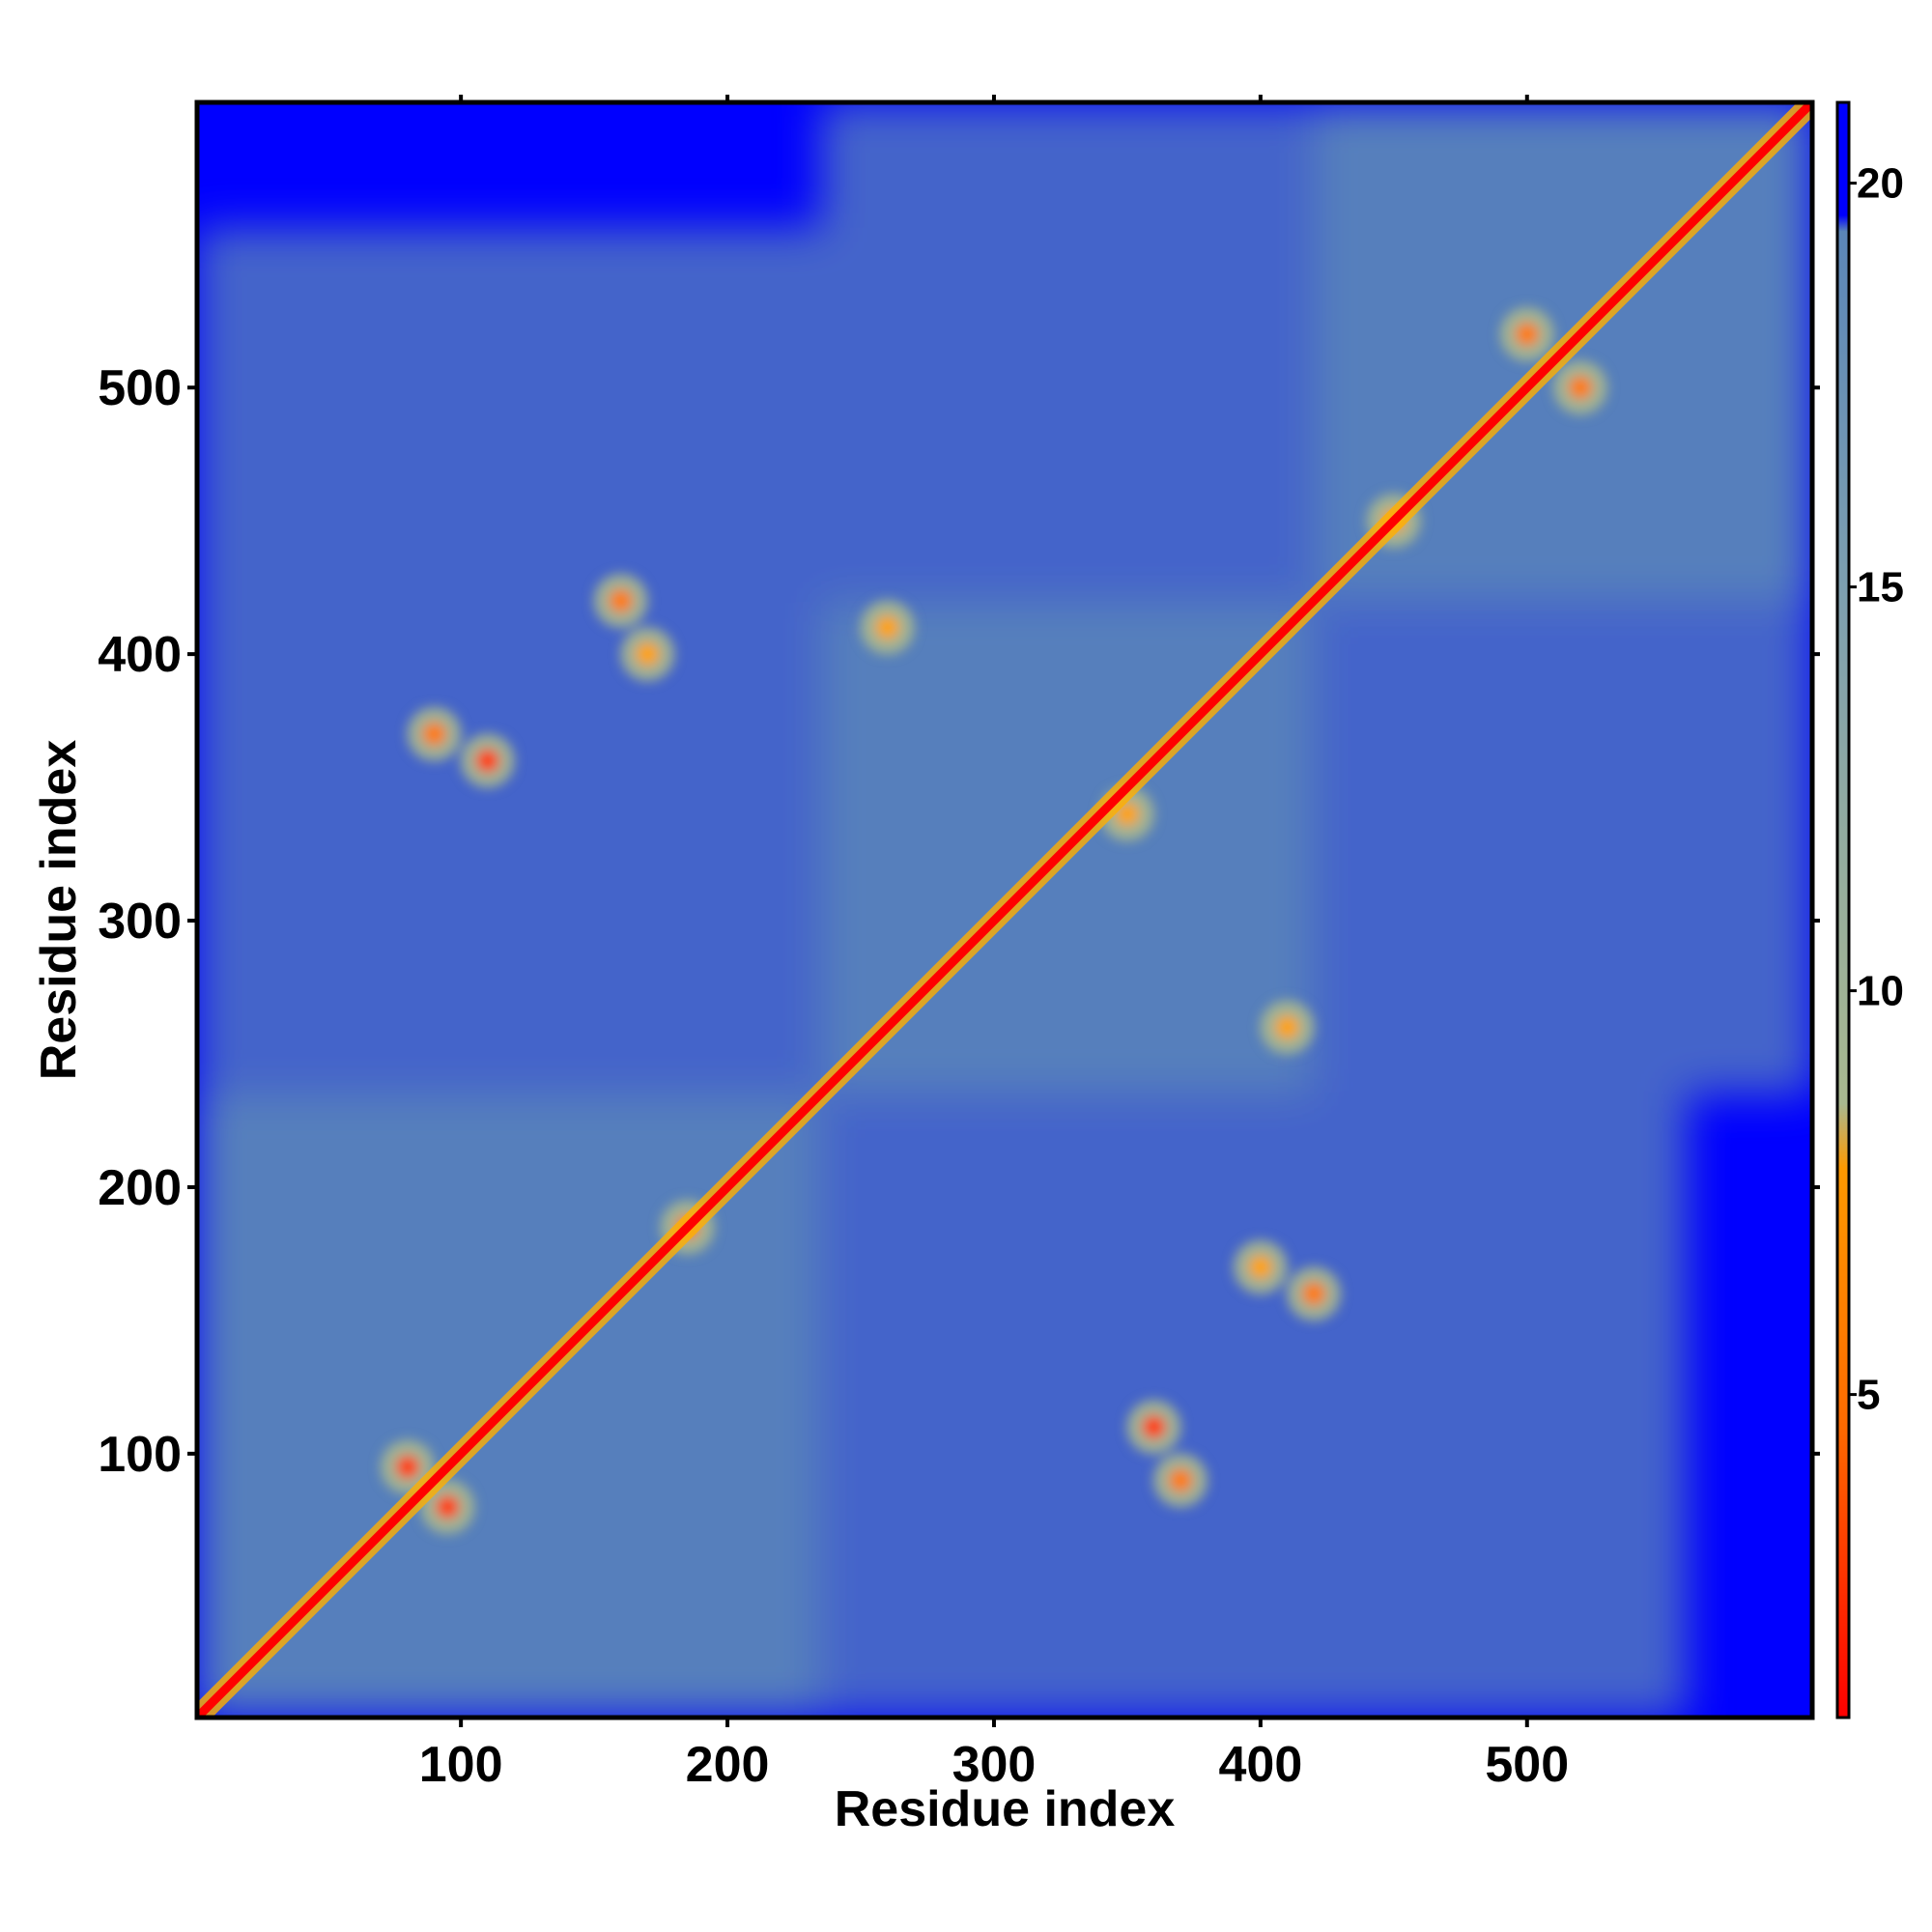  What do you see at coordinates (1880, 992) in the screenshot?
I see `colorbar-tick-label: 10` at bounding box center [1880, 992].